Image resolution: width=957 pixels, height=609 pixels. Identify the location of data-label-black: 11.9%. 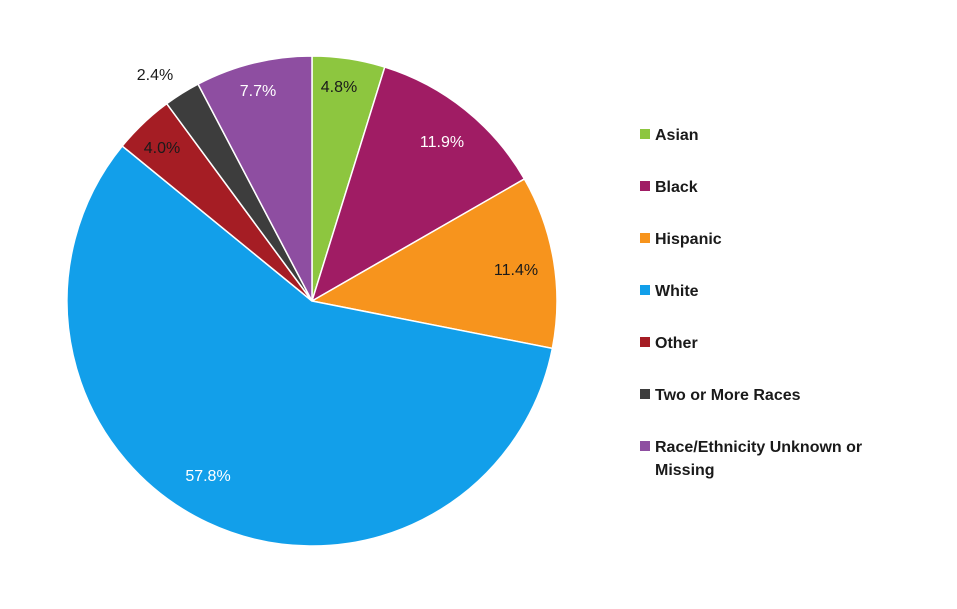
(442, 142).